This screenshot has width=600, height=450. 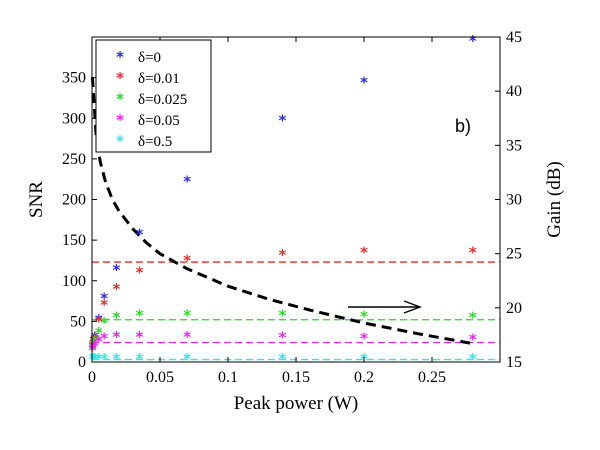 I want to click on y2-tick-label: 30, so click(x=514, y=200).